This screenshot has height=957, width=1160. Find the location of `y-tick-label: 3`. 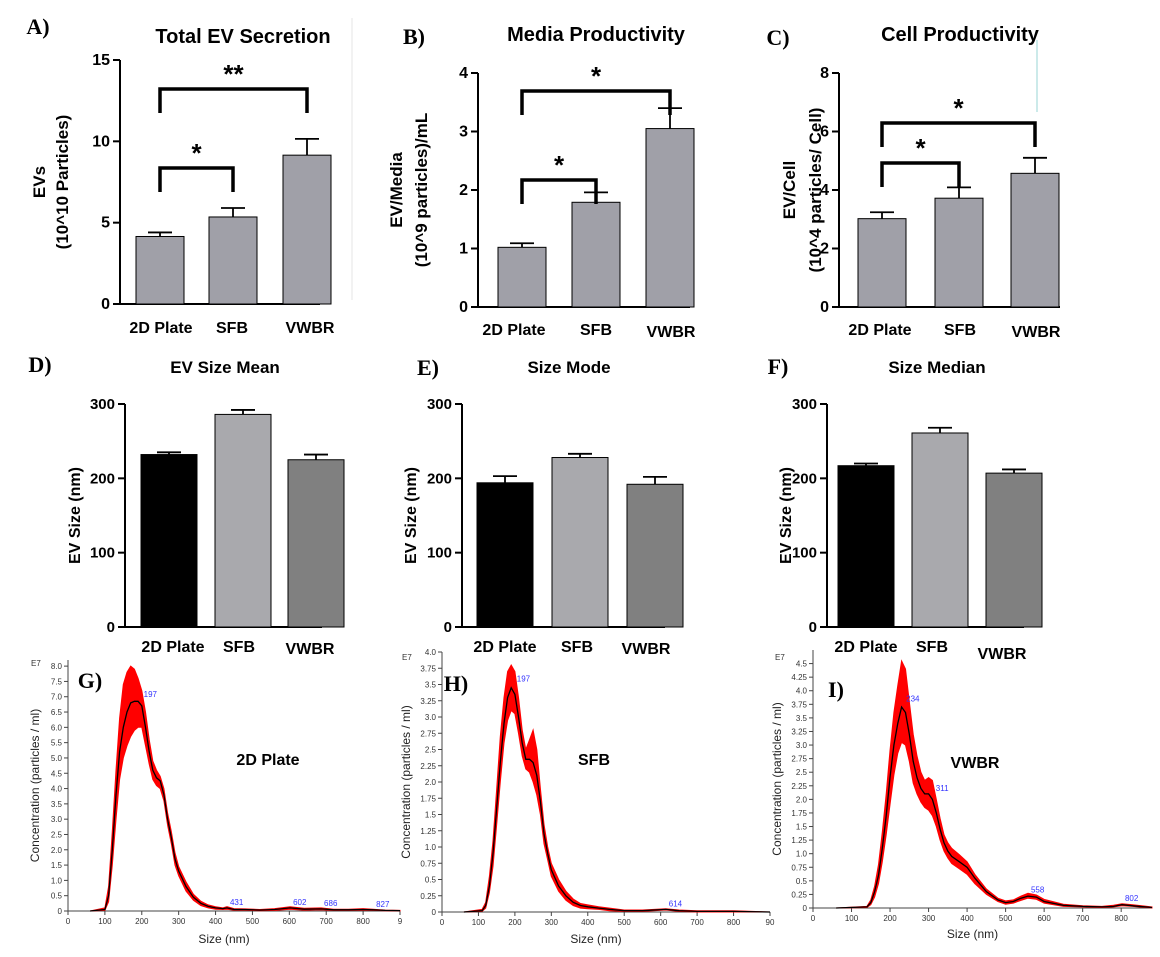

y-tick-label: 3 is located at coordinates (463, 132).